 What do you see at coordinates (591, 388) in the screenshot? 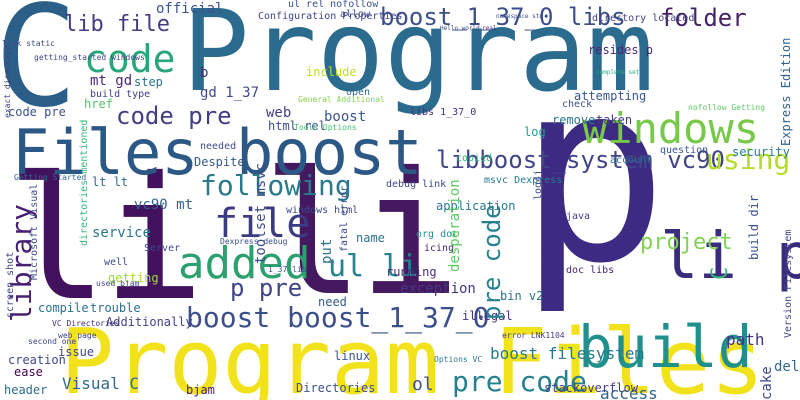
I see `word-cake: stackoverflow` at bounding box center [591, 388].